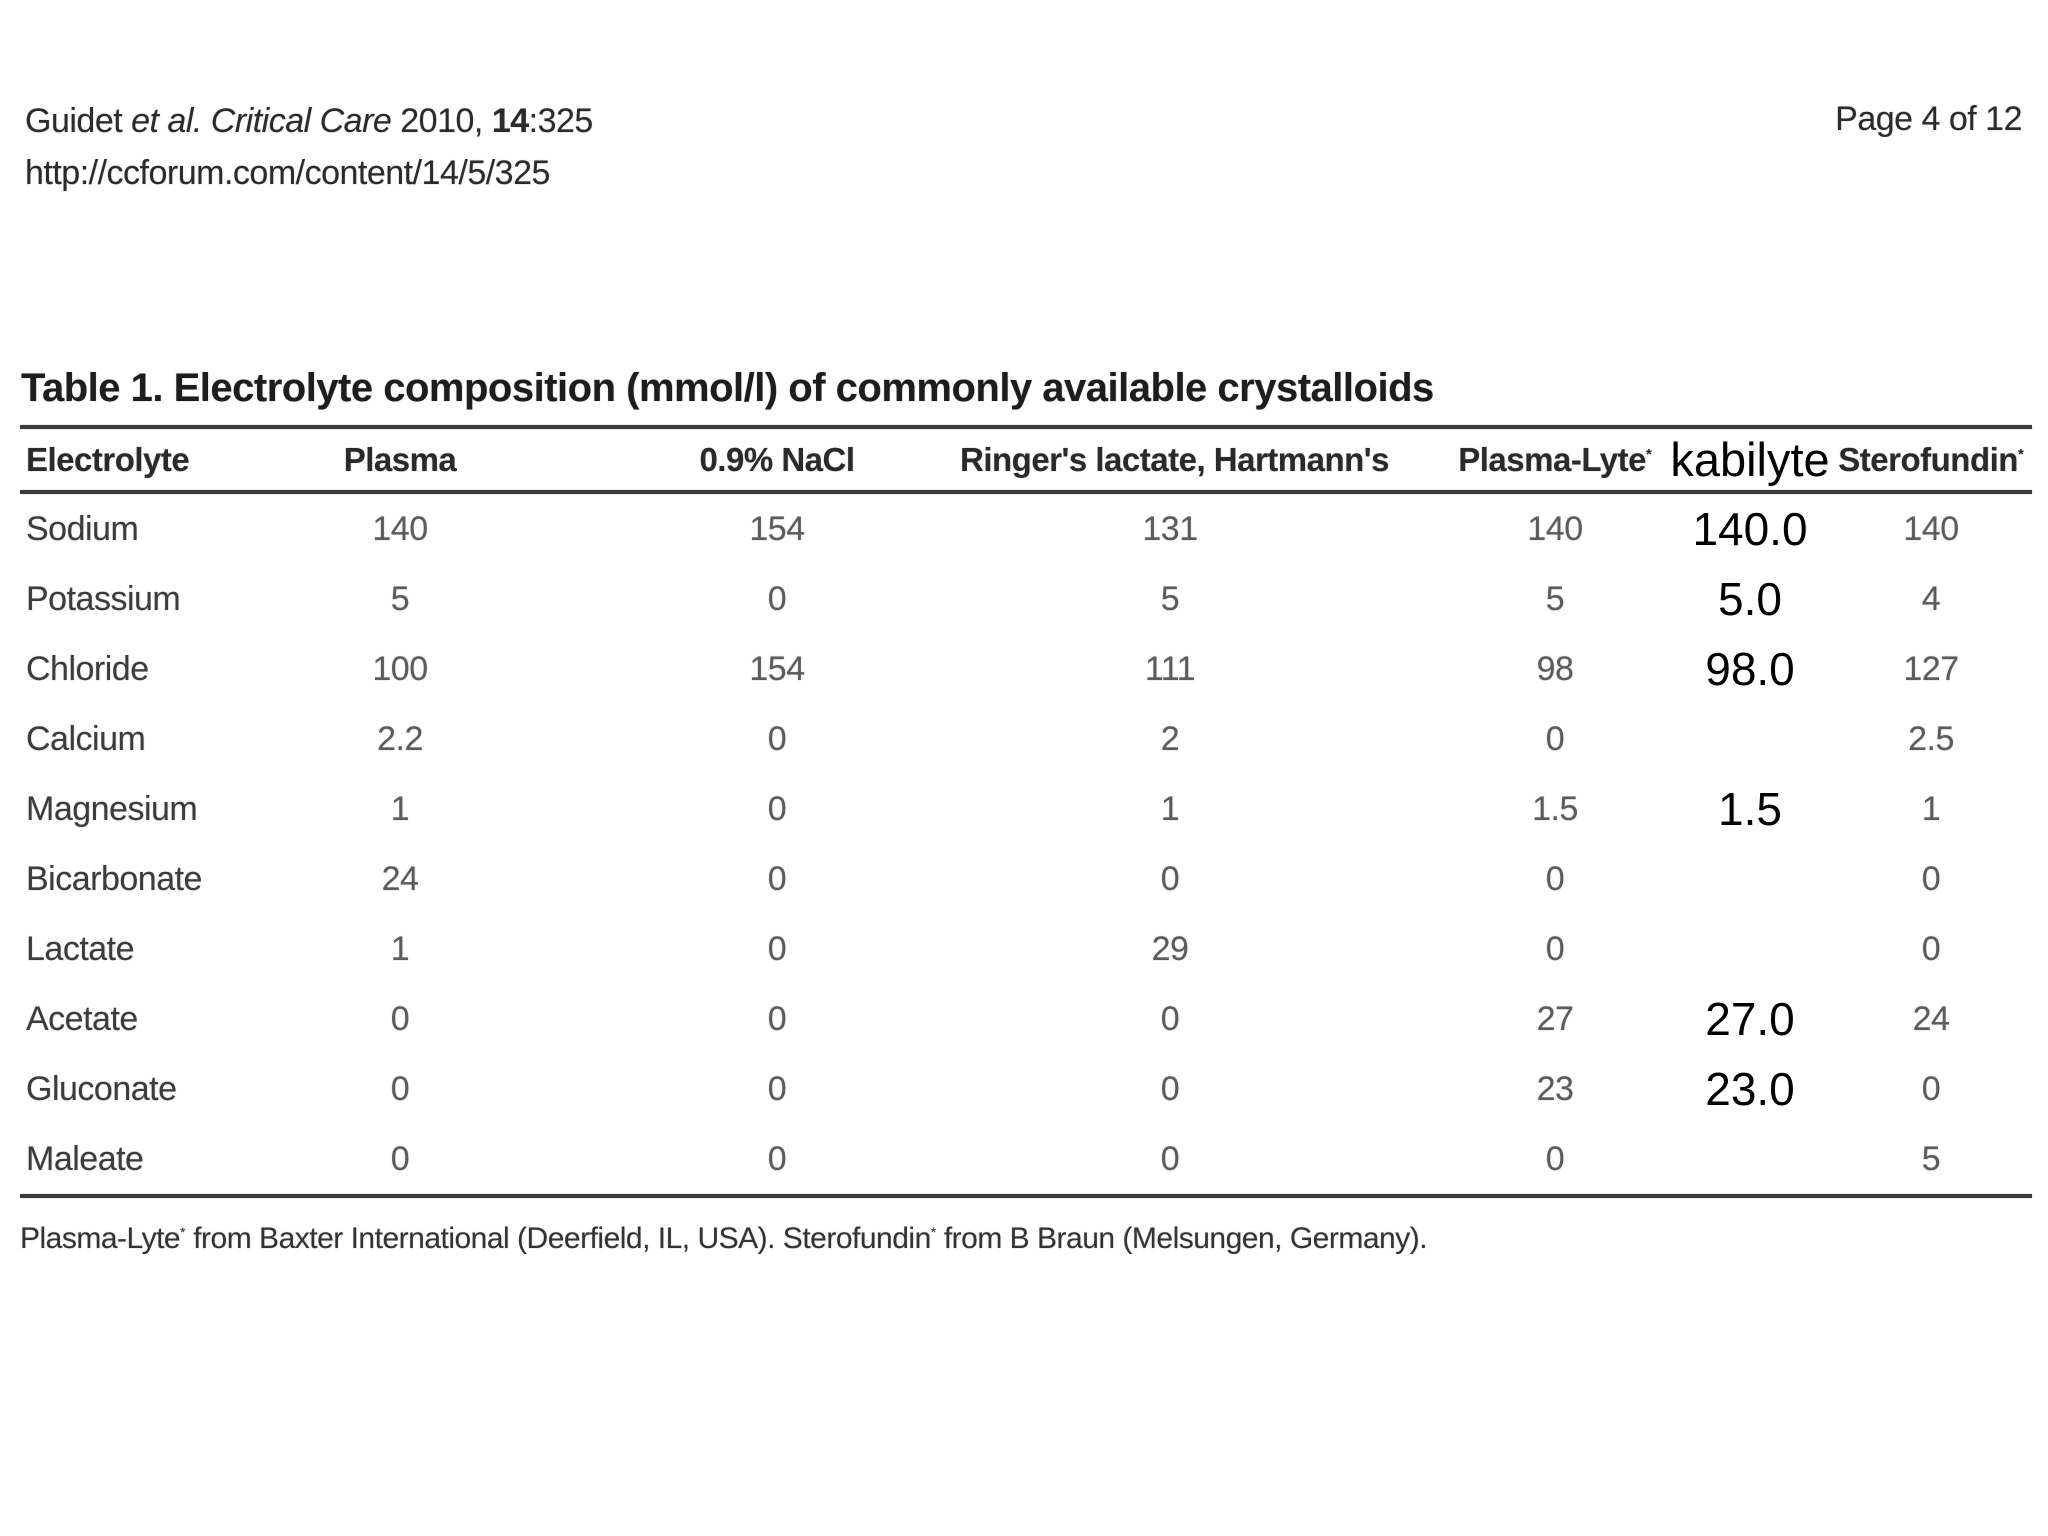 This screenshot has height=1536, width=2048. Describe the element at coordinates (400, 738) in the screenshot. I see `cell-value: 2.2` at that location.